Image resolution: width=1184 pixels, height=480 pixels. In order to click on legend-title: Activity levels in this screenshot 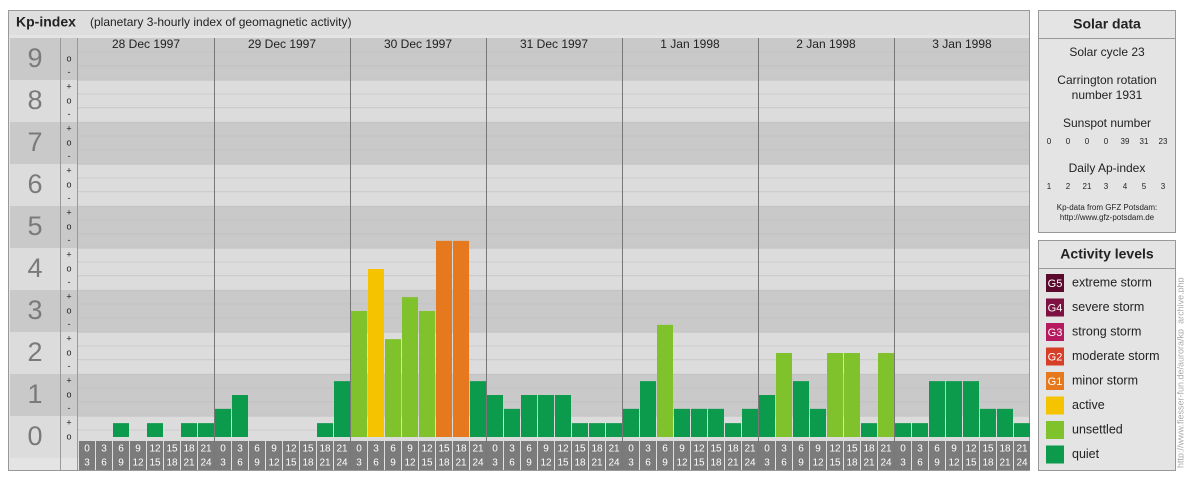, I will do `click(1107, 254)`.